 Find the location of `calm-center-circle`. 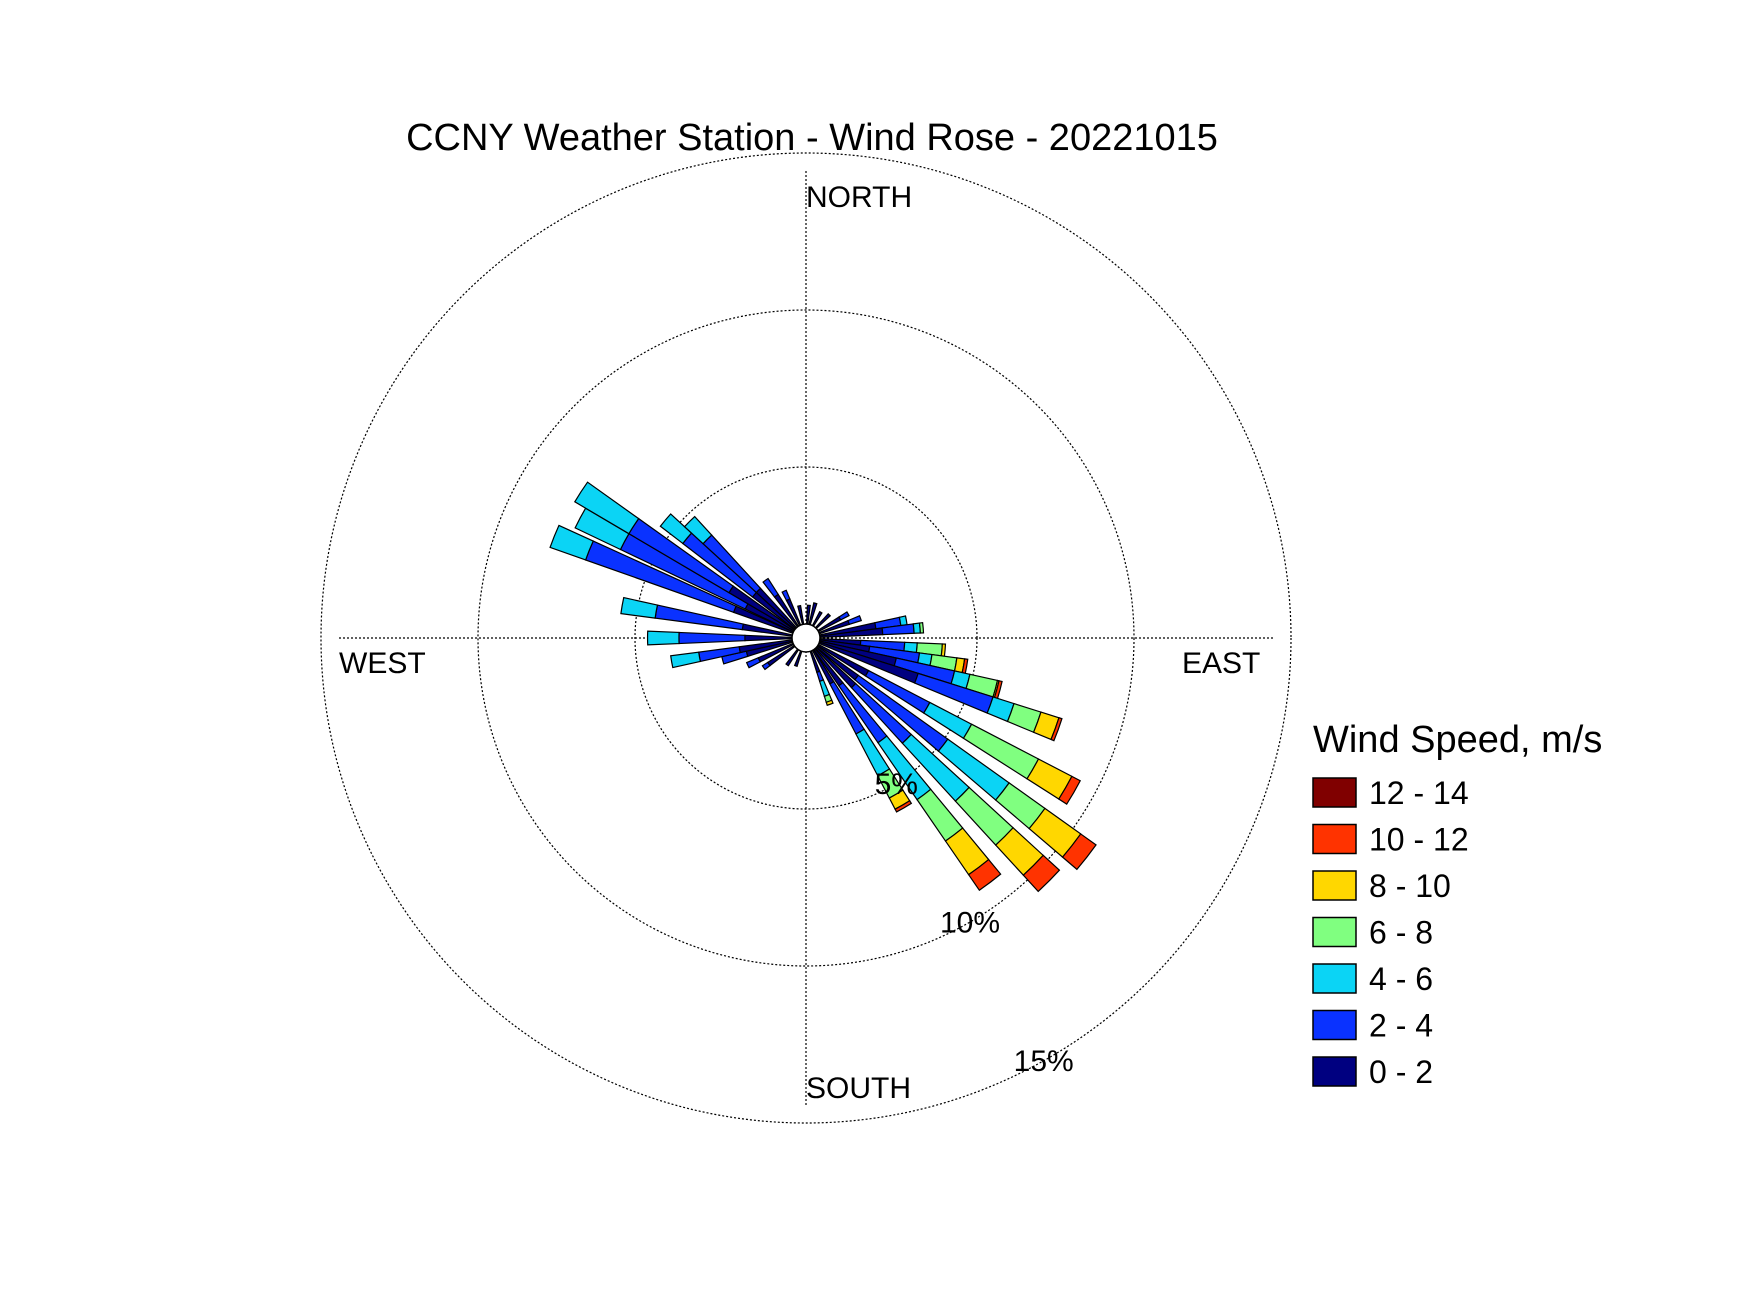

calm-center-circle is located at coordinates (806, 638).